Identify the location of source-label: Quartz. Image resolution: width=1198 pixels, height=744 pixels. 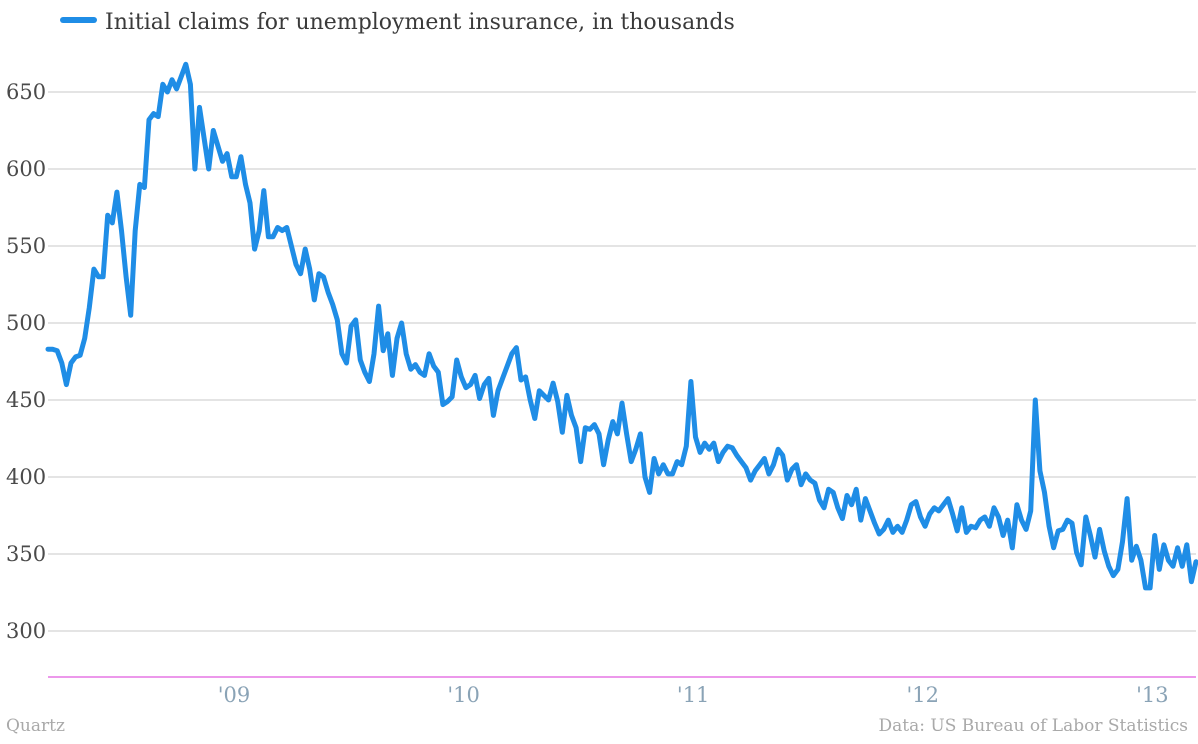
(35, 726).